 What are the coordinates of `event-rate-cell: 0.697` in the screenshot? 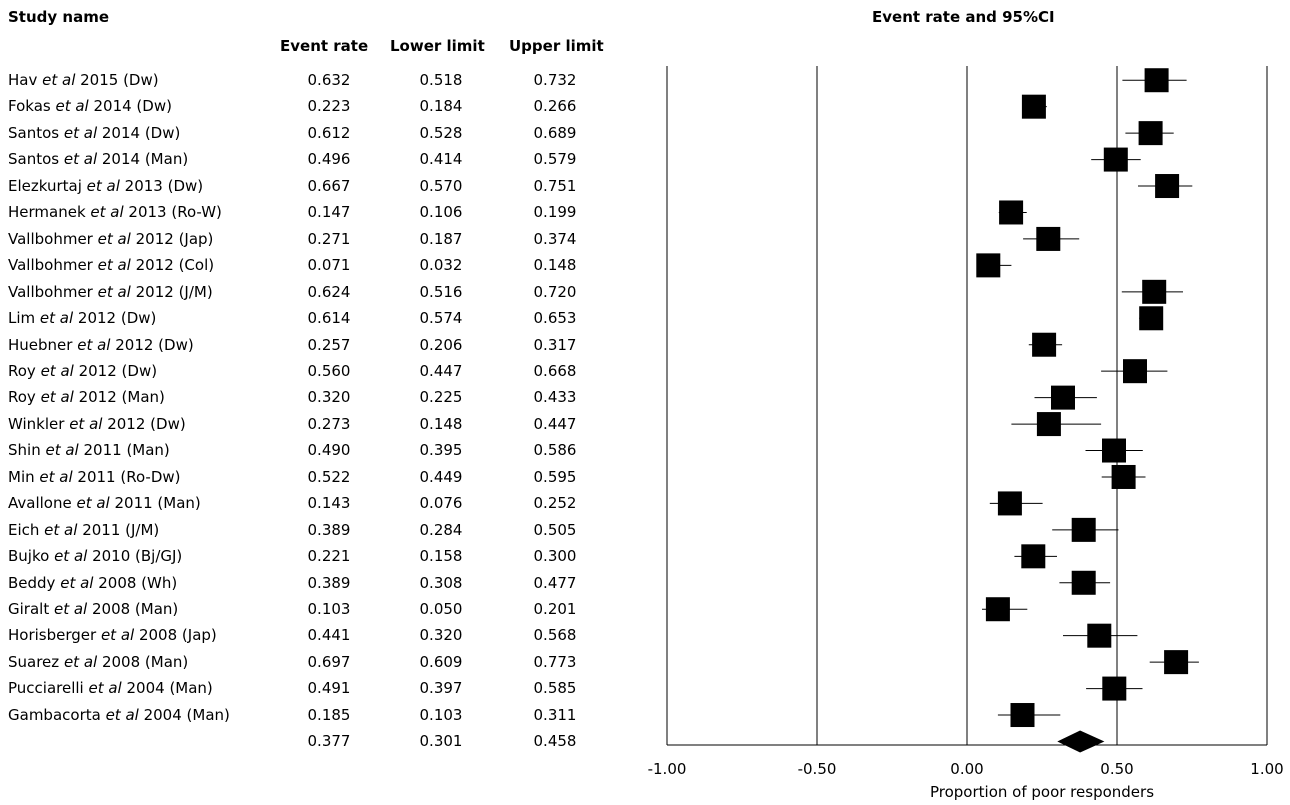 It's located at (329, 661).